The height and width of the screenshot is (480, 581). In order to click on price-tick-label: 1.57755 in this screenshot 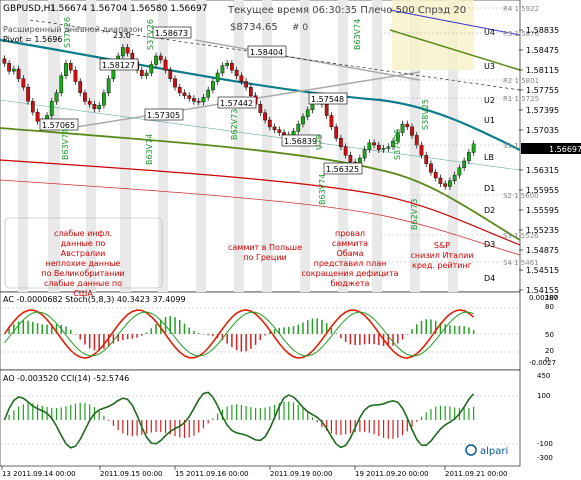, I will do `click(542, 90)`.